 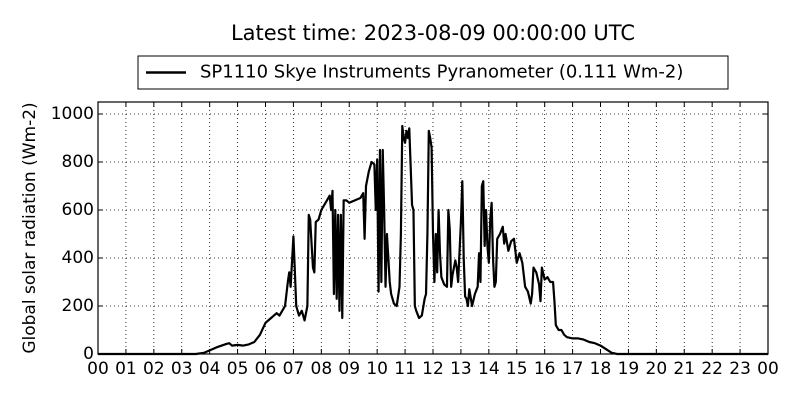 I want to click on y-tick-label: 1000, so click(x=72, y=114).